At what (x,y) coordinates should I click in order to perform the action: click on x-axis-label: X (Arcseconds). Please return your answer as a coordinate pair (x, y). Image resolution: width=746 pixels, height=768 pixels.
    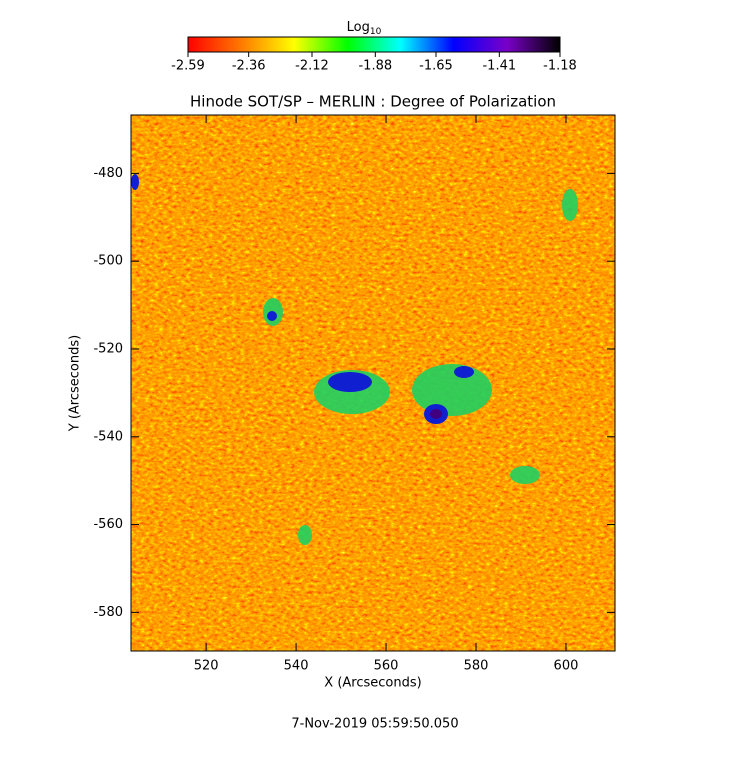
    Looking at the image, I should click on (372, 683).